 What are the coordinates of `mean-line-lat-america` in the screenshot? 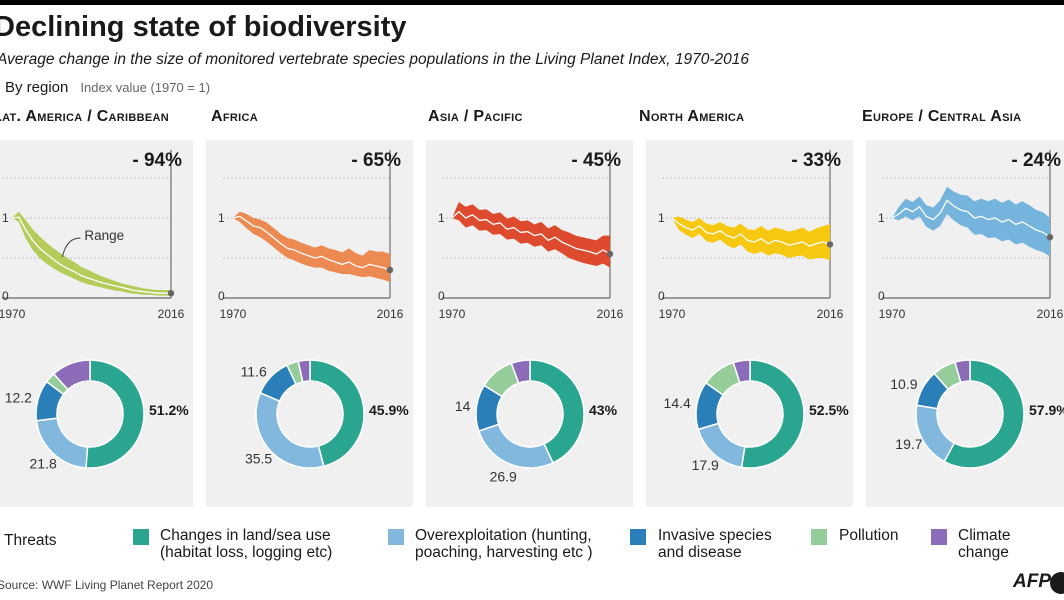 It's located at (91, 255).